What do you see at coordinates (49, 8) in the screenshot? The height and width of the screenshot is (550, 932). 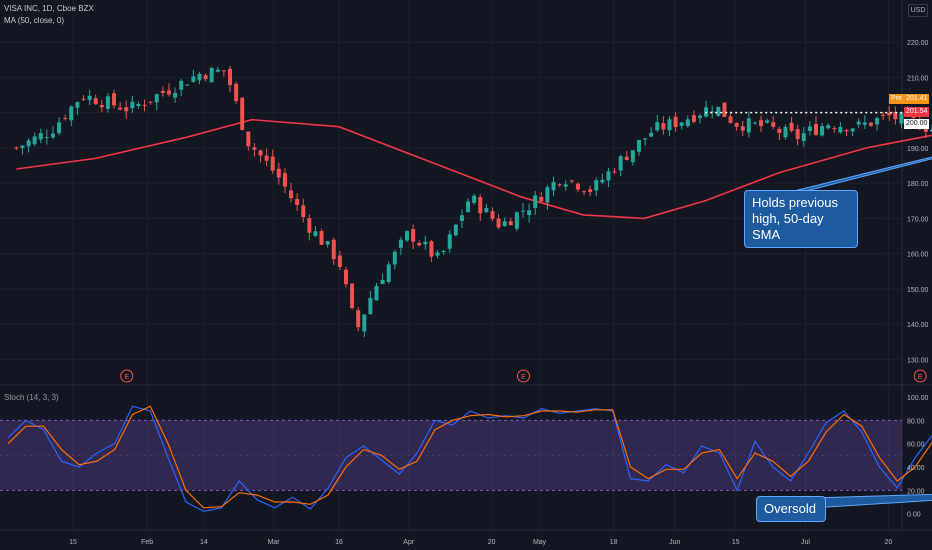 I see `symbol-legend: VISA INC, 1D, Cboe BZX` at bounding box center [49, 8].